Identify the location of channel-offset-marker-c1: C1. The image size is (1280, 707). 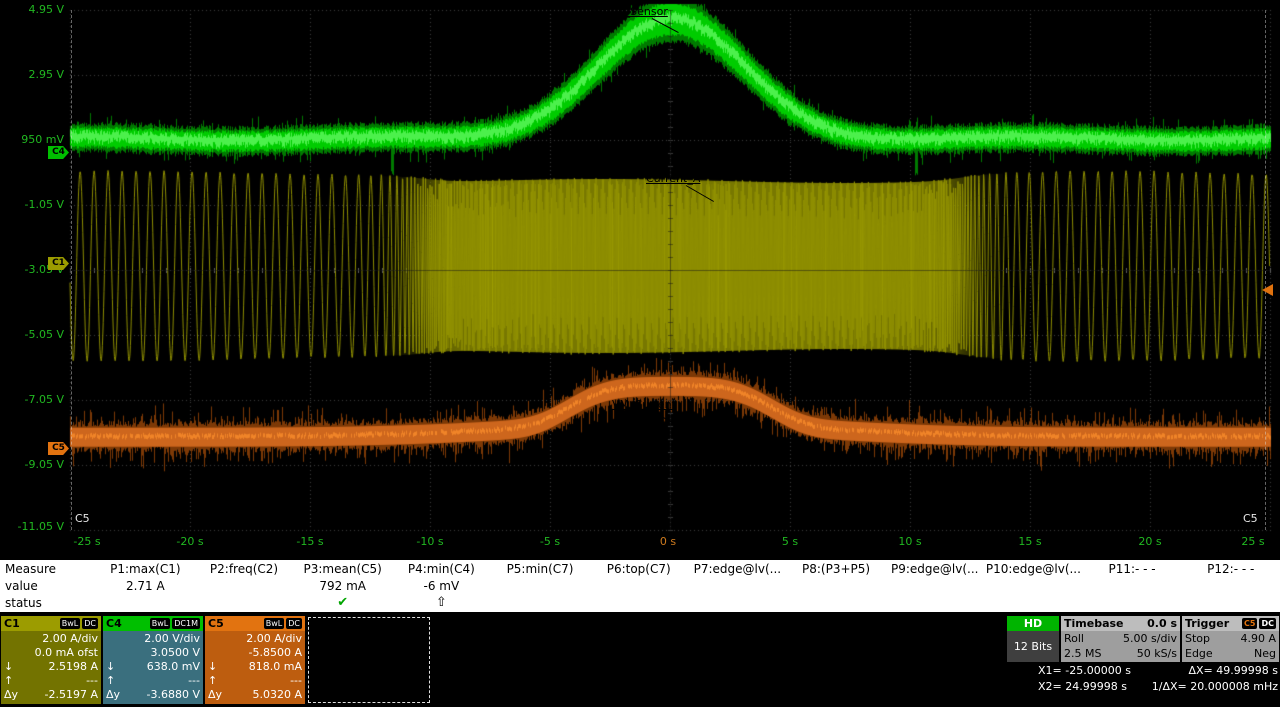
(58, 263).